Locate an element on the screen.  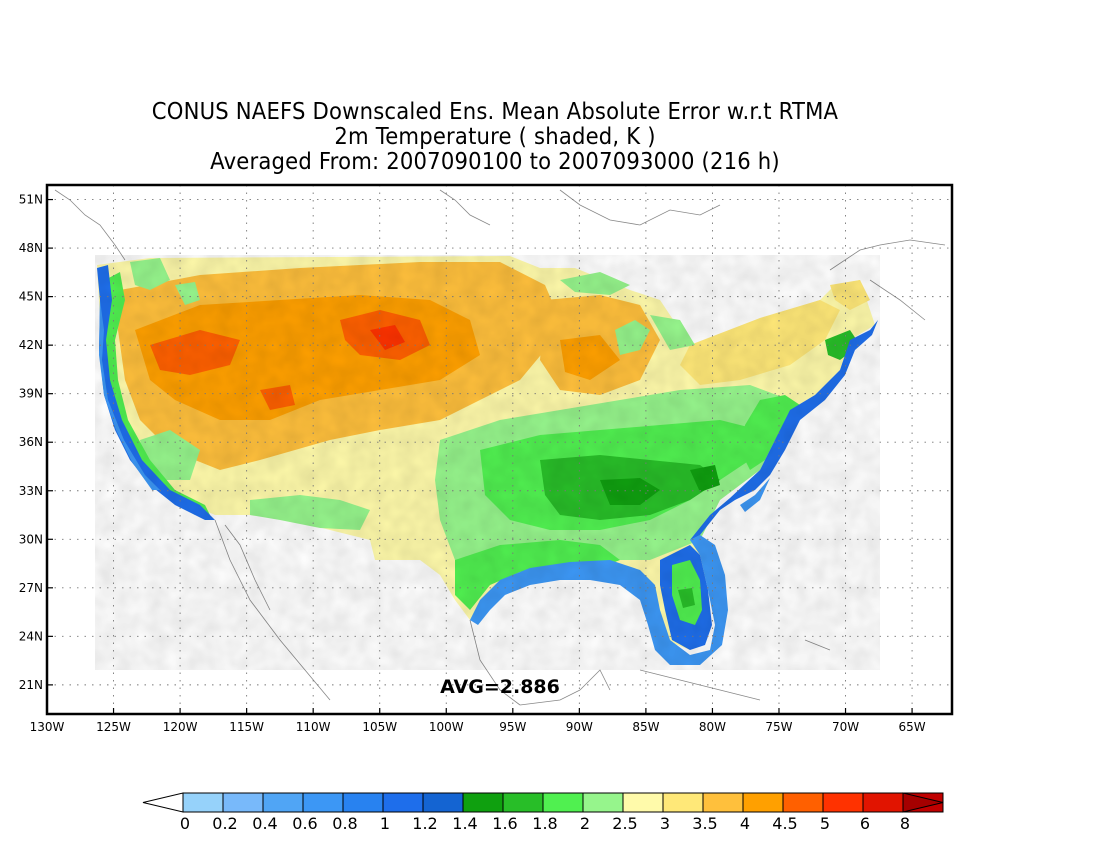
colorbar-label: 0.4 is located at coordinates (264, 823).